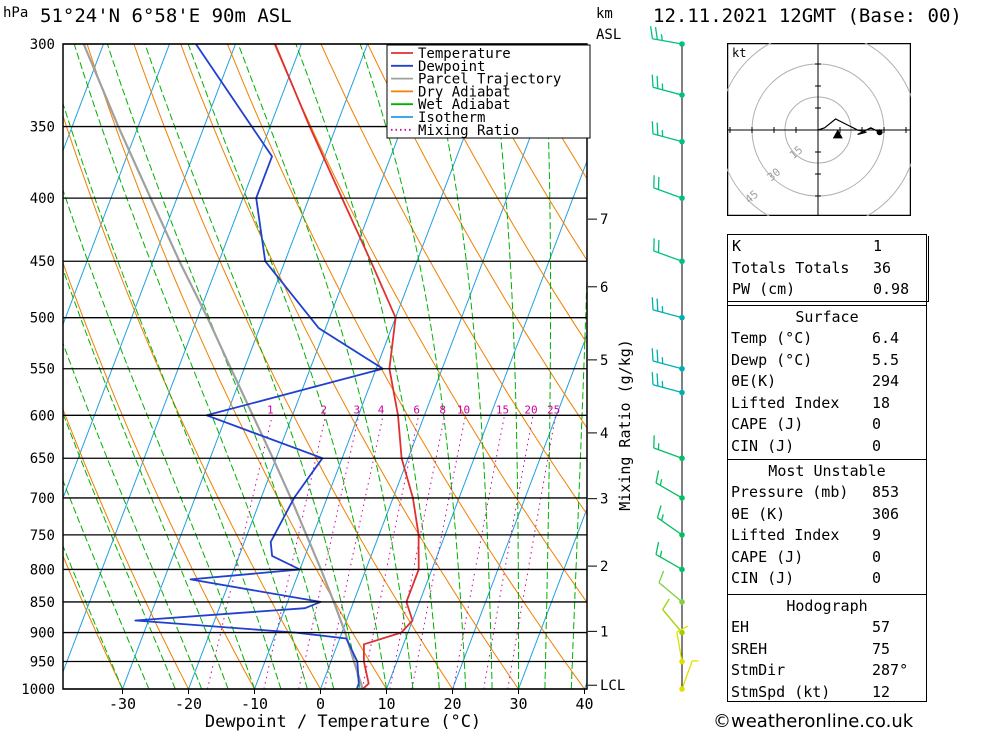 The image size is (1000, 733). I want to click on surface-row: CAPE (J) 0, so click(827, 425).